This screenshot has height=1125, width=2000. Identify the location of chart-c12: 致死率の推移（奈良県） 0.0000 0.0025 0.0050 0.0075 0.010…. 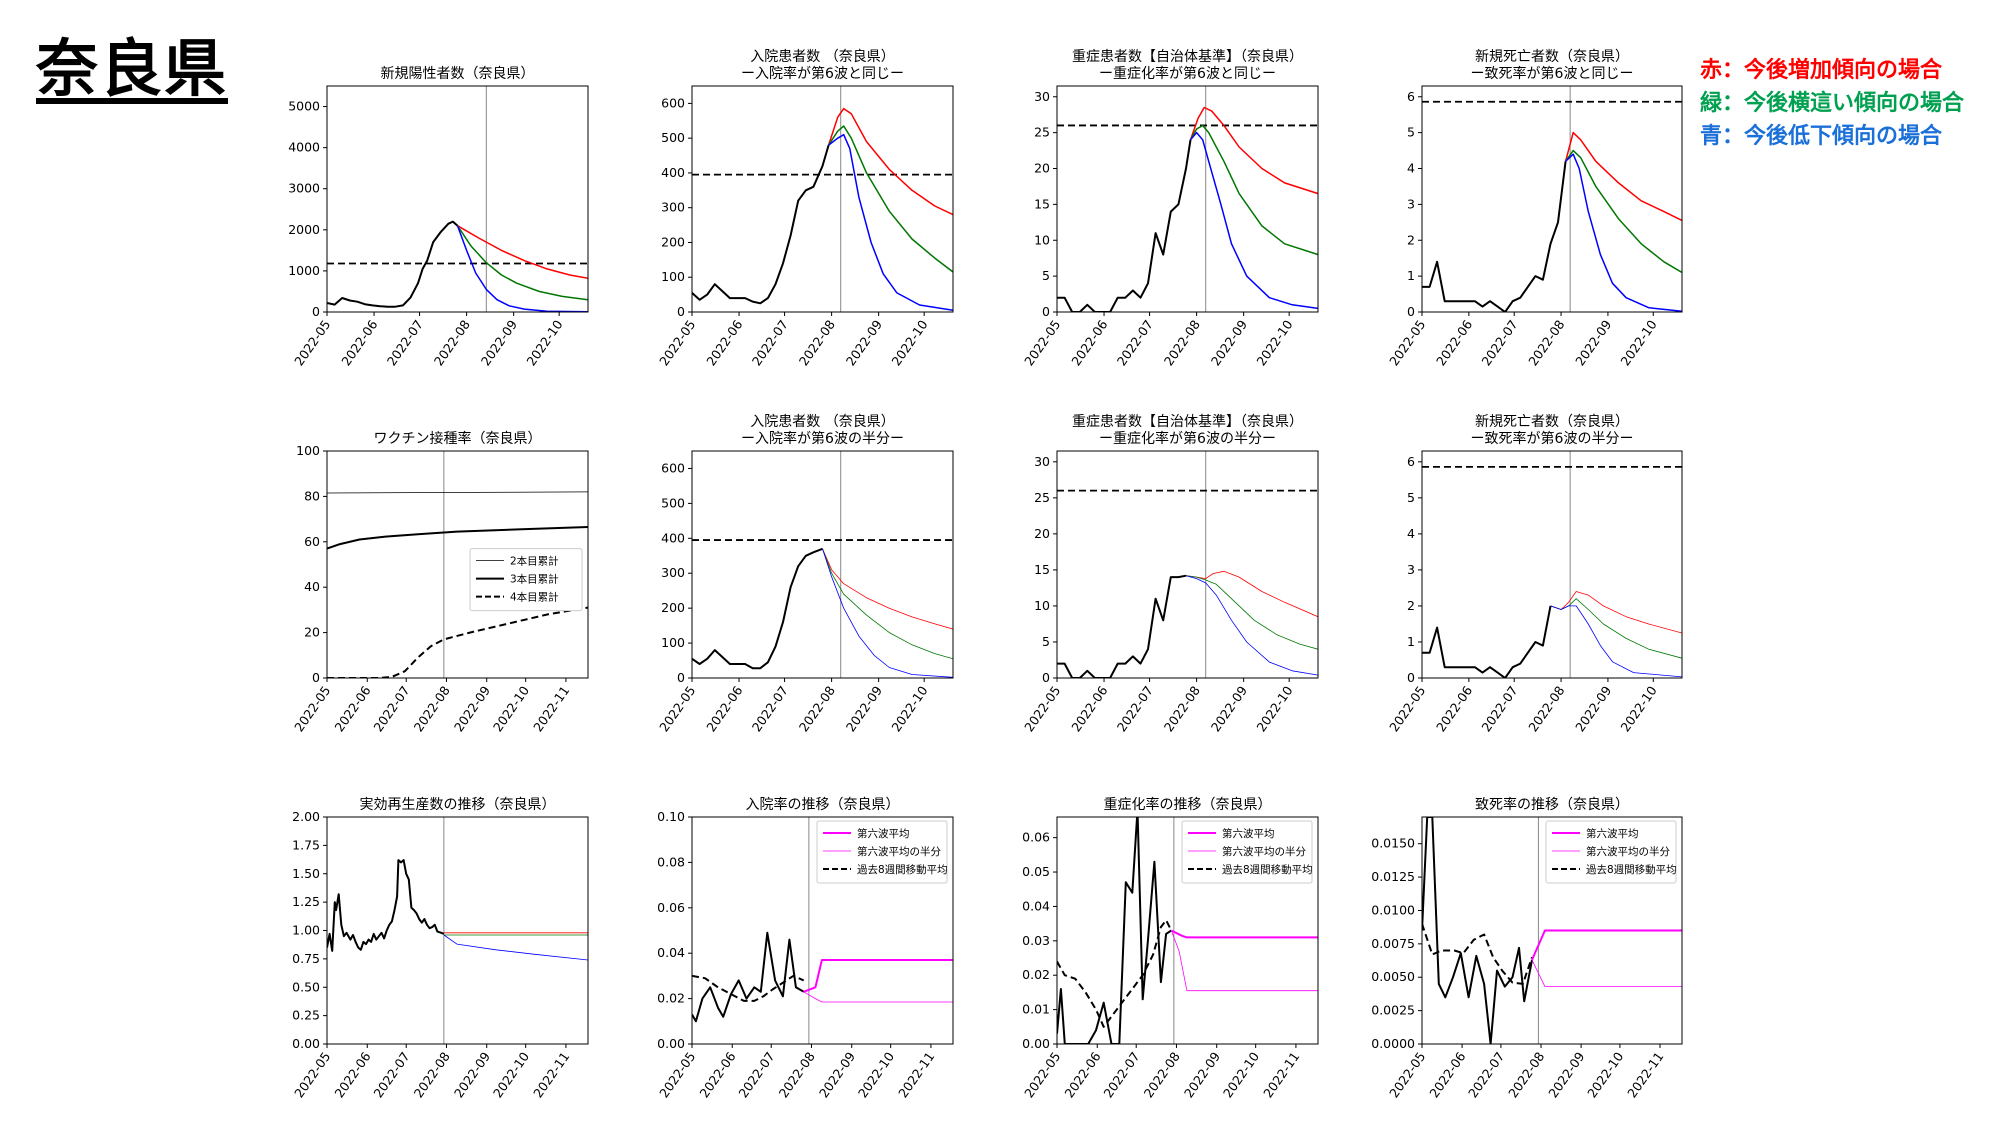
(1527, 948).